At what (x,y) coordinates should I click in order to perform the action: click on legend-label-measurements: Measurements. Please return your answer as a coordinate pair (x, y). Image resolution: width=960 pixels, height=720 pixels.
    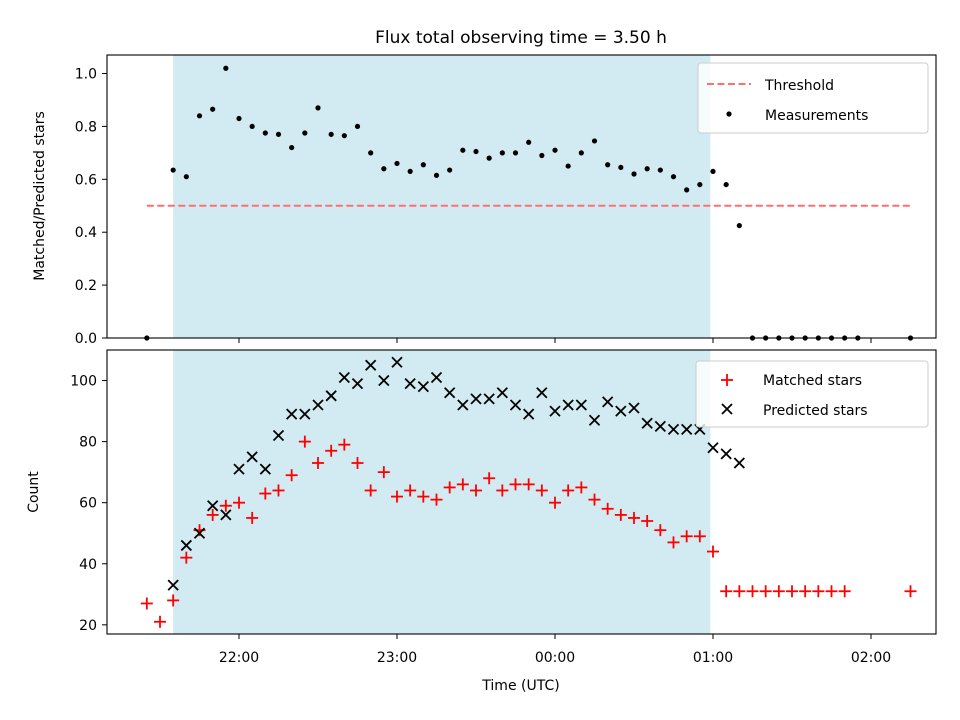
    Looking at the image, I should click on (816, 116).